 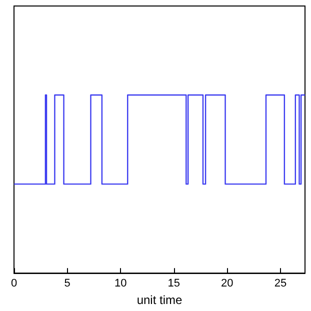 I want to click on x-tick-label: 15, so click(x=174, y=284).